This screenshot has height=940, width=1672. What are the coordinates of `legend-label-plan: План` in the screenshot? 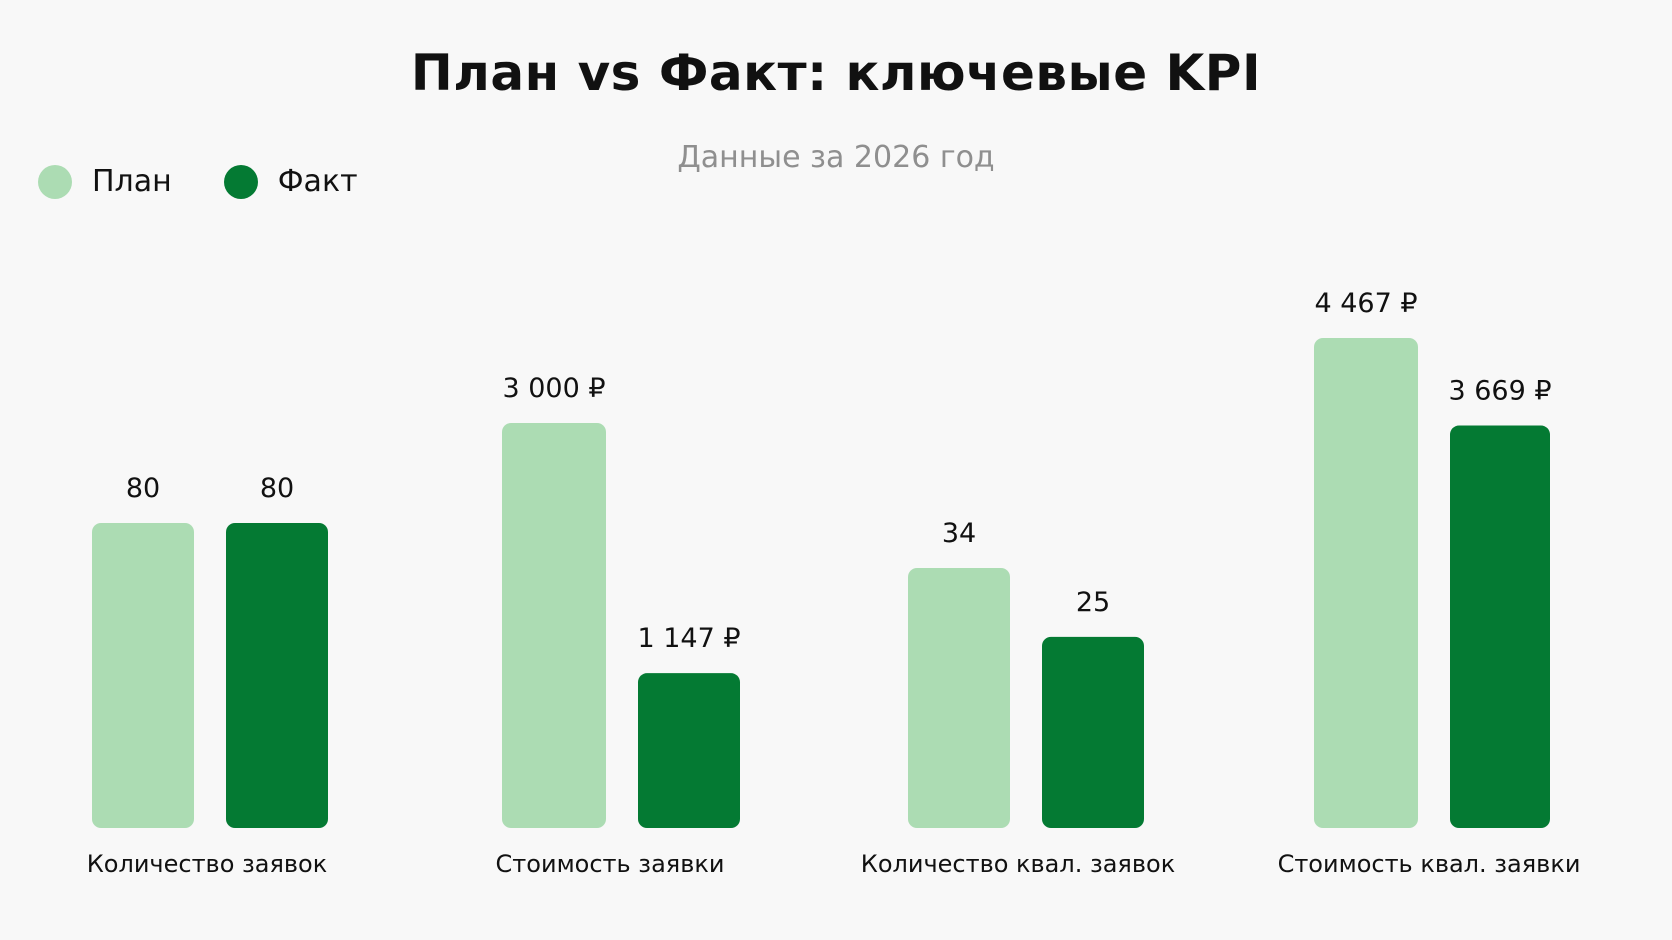 It's located at (132, 181).